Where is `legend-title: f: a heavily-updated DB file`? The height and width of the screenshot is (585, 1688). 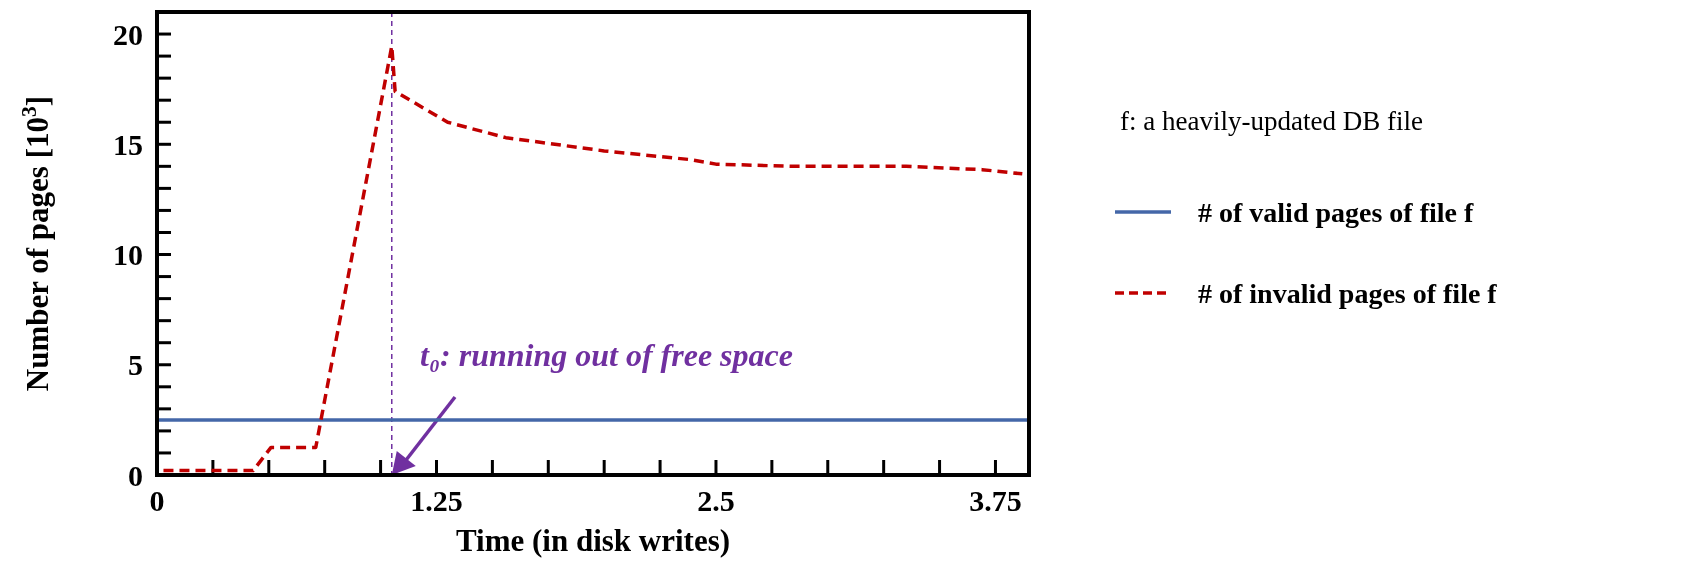 legend-title: f: a heavily-updated DB file is located at coordinates (1271, 121).